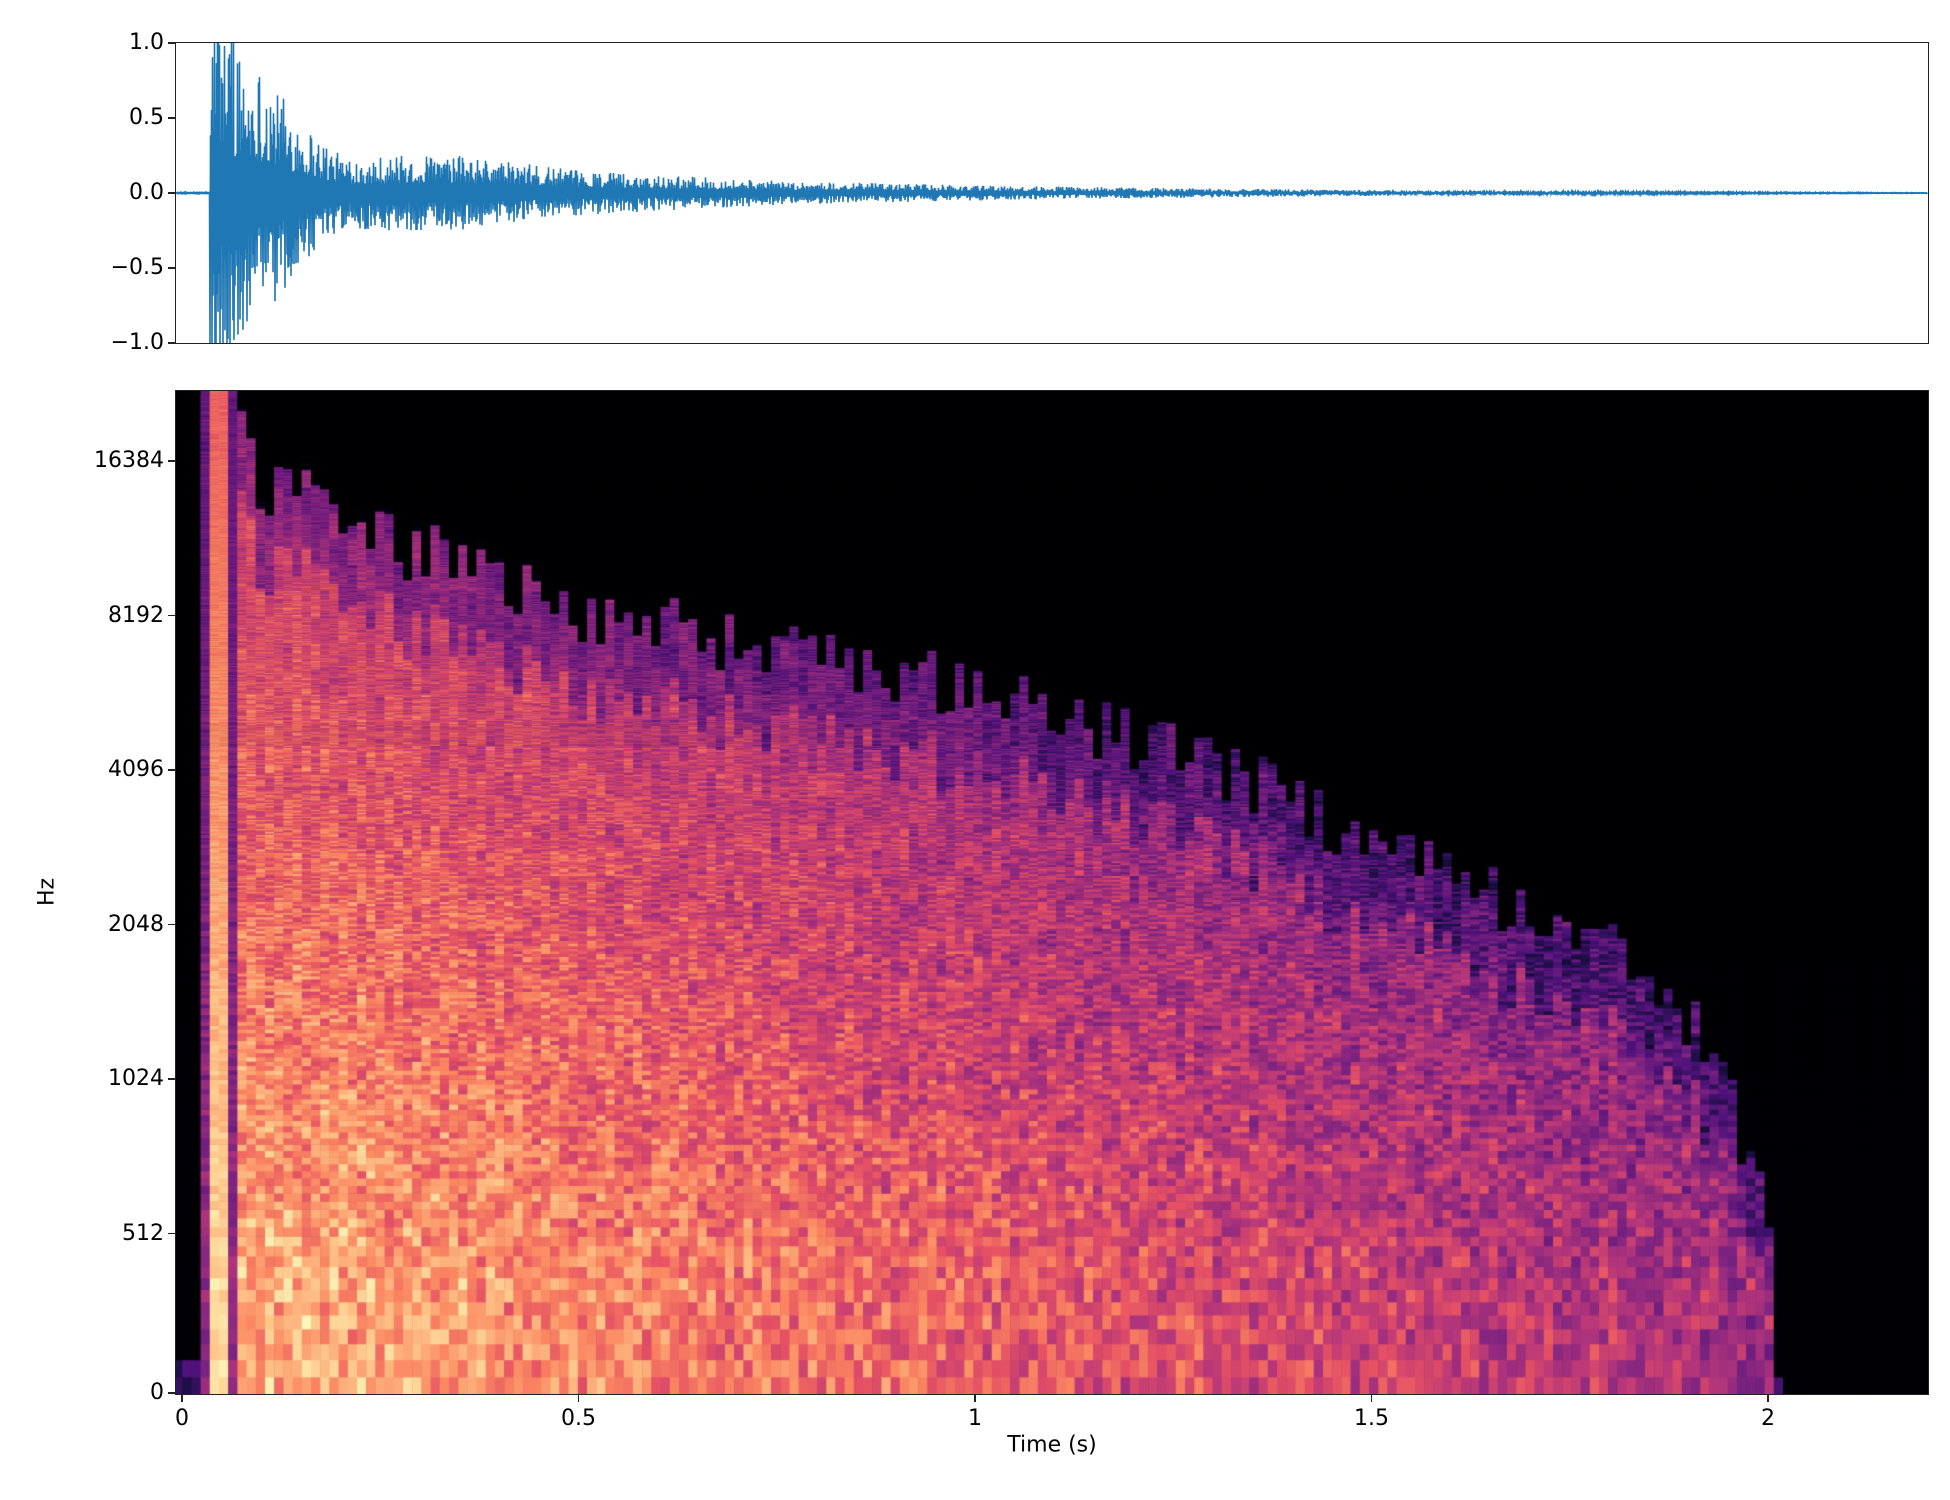 The image size is (1950, 1500). I want to click on spectrogram-y-tick-label: 512, so click(143, 1233).